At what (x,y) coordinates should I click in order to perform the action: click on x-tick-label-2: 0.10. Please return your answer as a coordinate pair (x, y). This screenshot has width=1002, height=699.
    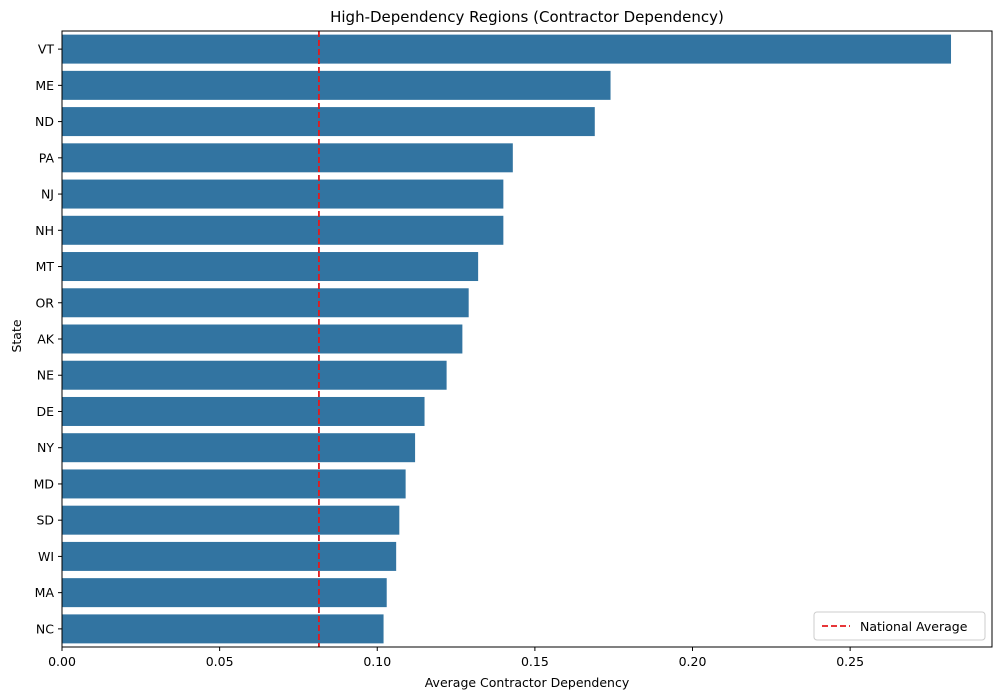
    Looking at the image, I should click on (377, 661).